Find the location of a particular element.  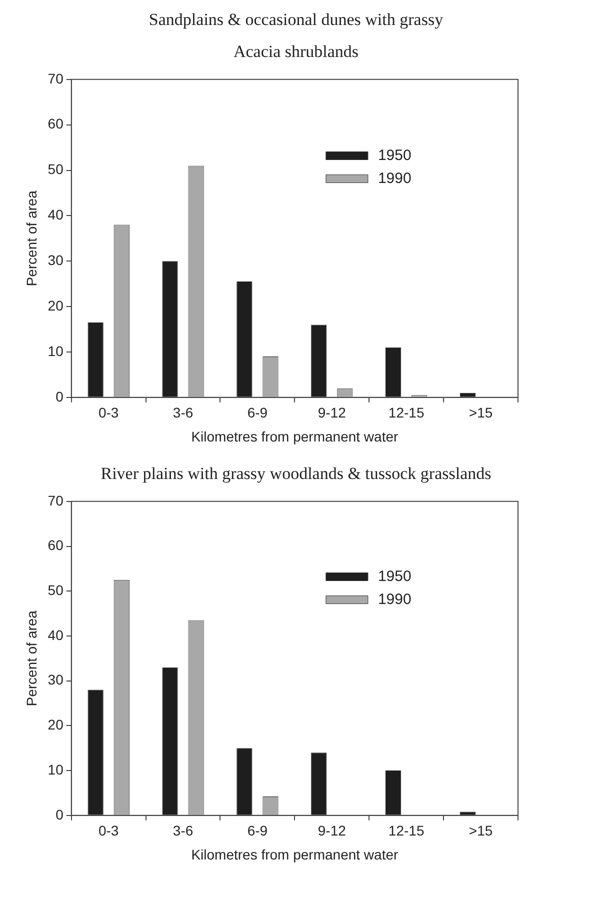

chart-title: Sandplains & occasional dunes with grassy Acacia shrublands is located at coordinates (296, 36).